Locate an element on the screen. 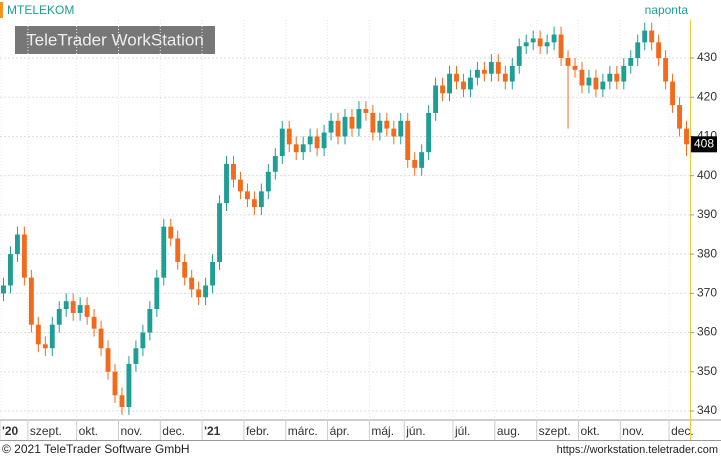 The width and height of the screenshot is (721, 463). last-price-box is located at coordinates (704, 144).